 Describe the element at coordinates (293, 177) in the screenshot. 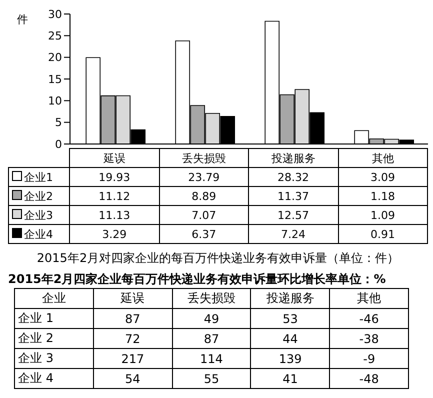

I see `data-label: 28.32` at that location.